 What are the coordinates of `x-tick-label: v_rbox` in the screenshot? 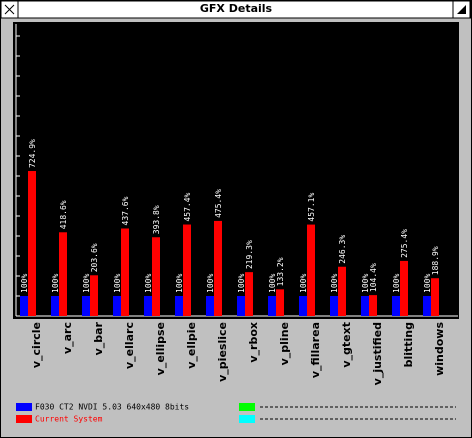 It's located at (253, 342).